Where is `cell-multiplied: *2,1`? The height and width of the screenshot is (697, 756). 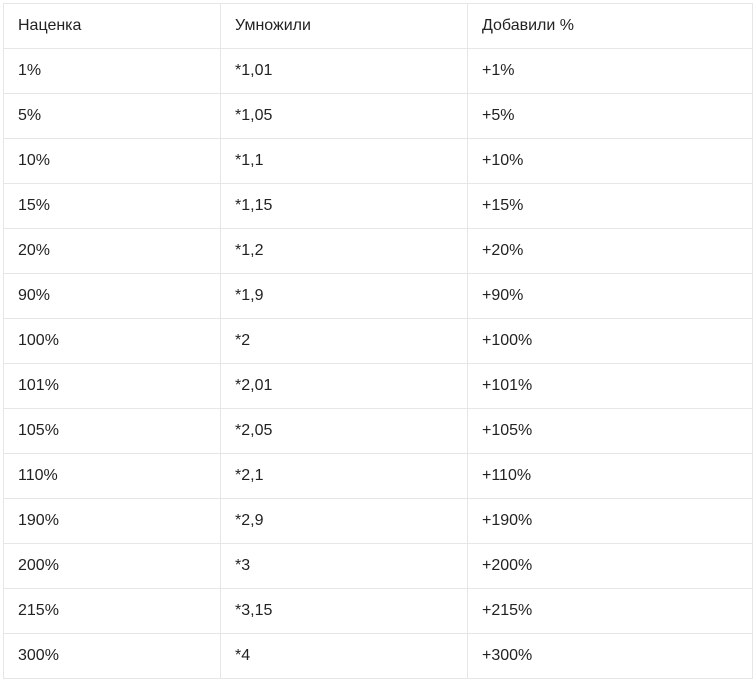 cell-multiplied: *2,1 is located at coordinates (344, 476).